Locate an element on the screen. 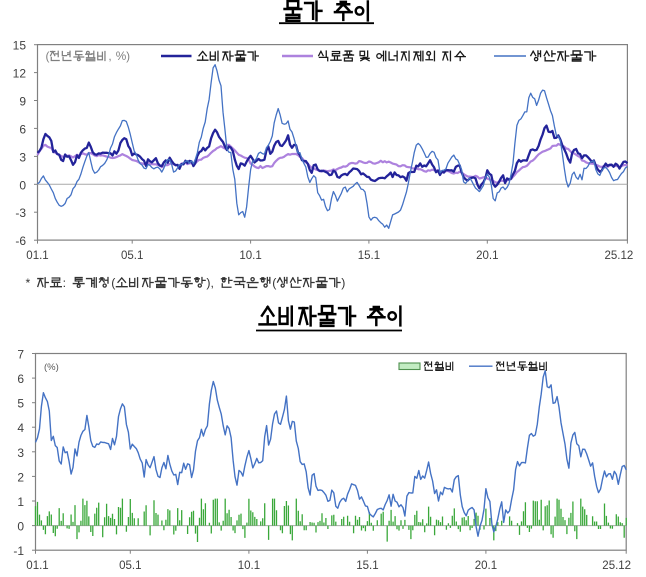 This screenshot has height=577, width=646. svg-text: 4 is located at coordinates (20, 428).